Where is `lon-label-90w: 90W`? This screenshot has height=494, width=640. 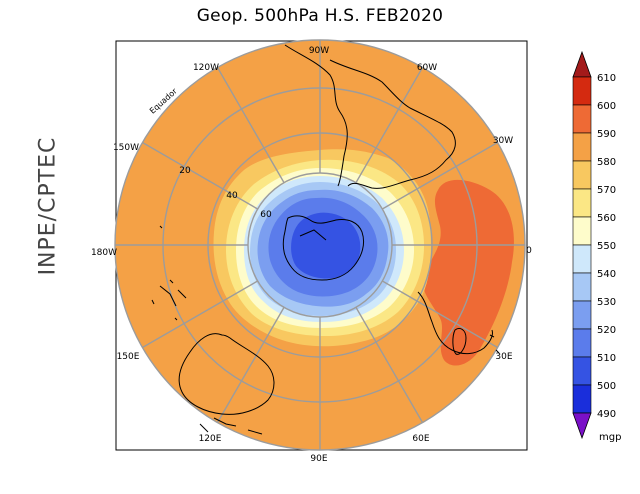 lon-label-90w: 90W is located at coordinates (319, 51).